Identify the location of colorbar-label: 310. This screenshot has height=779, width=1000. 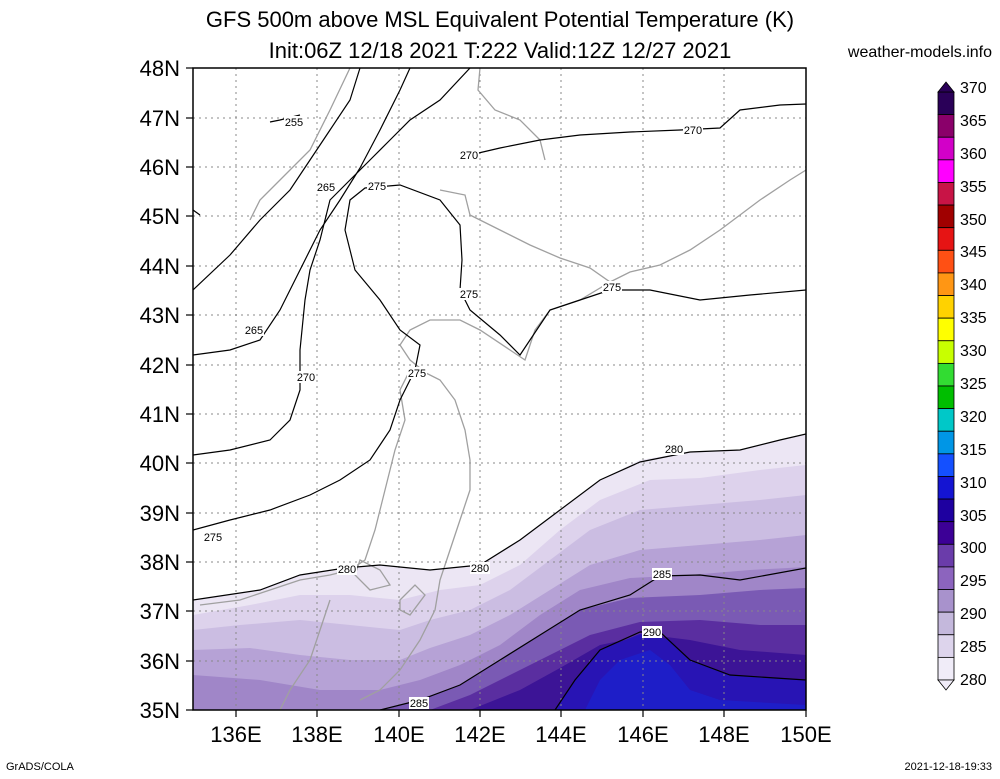
(973, 483).